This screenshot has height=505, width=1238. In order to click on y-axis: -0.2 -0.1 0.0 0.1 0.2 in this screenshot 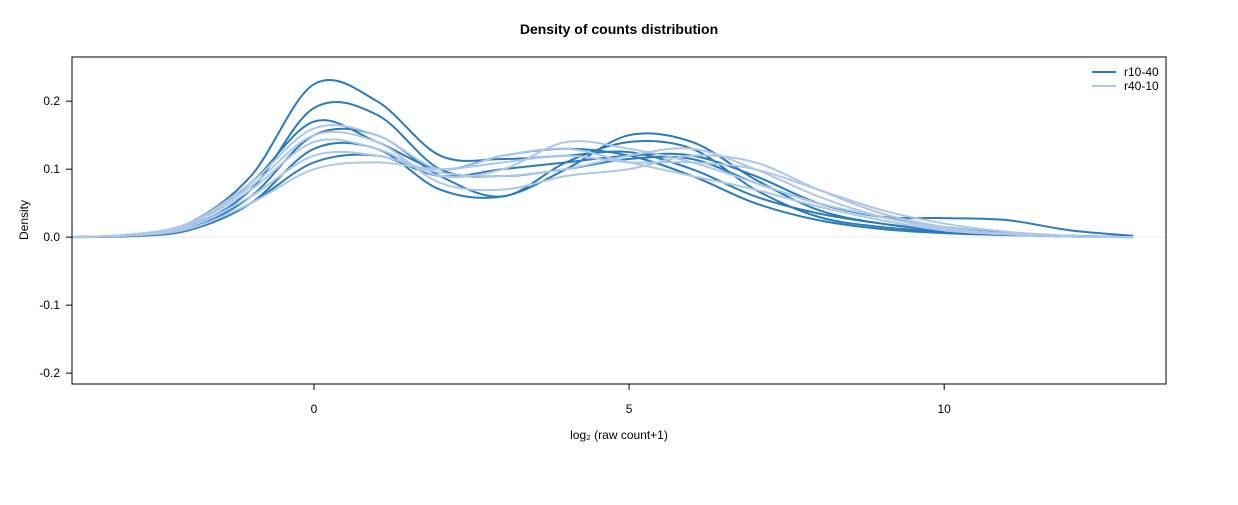, I will do `click(55, 237)`.